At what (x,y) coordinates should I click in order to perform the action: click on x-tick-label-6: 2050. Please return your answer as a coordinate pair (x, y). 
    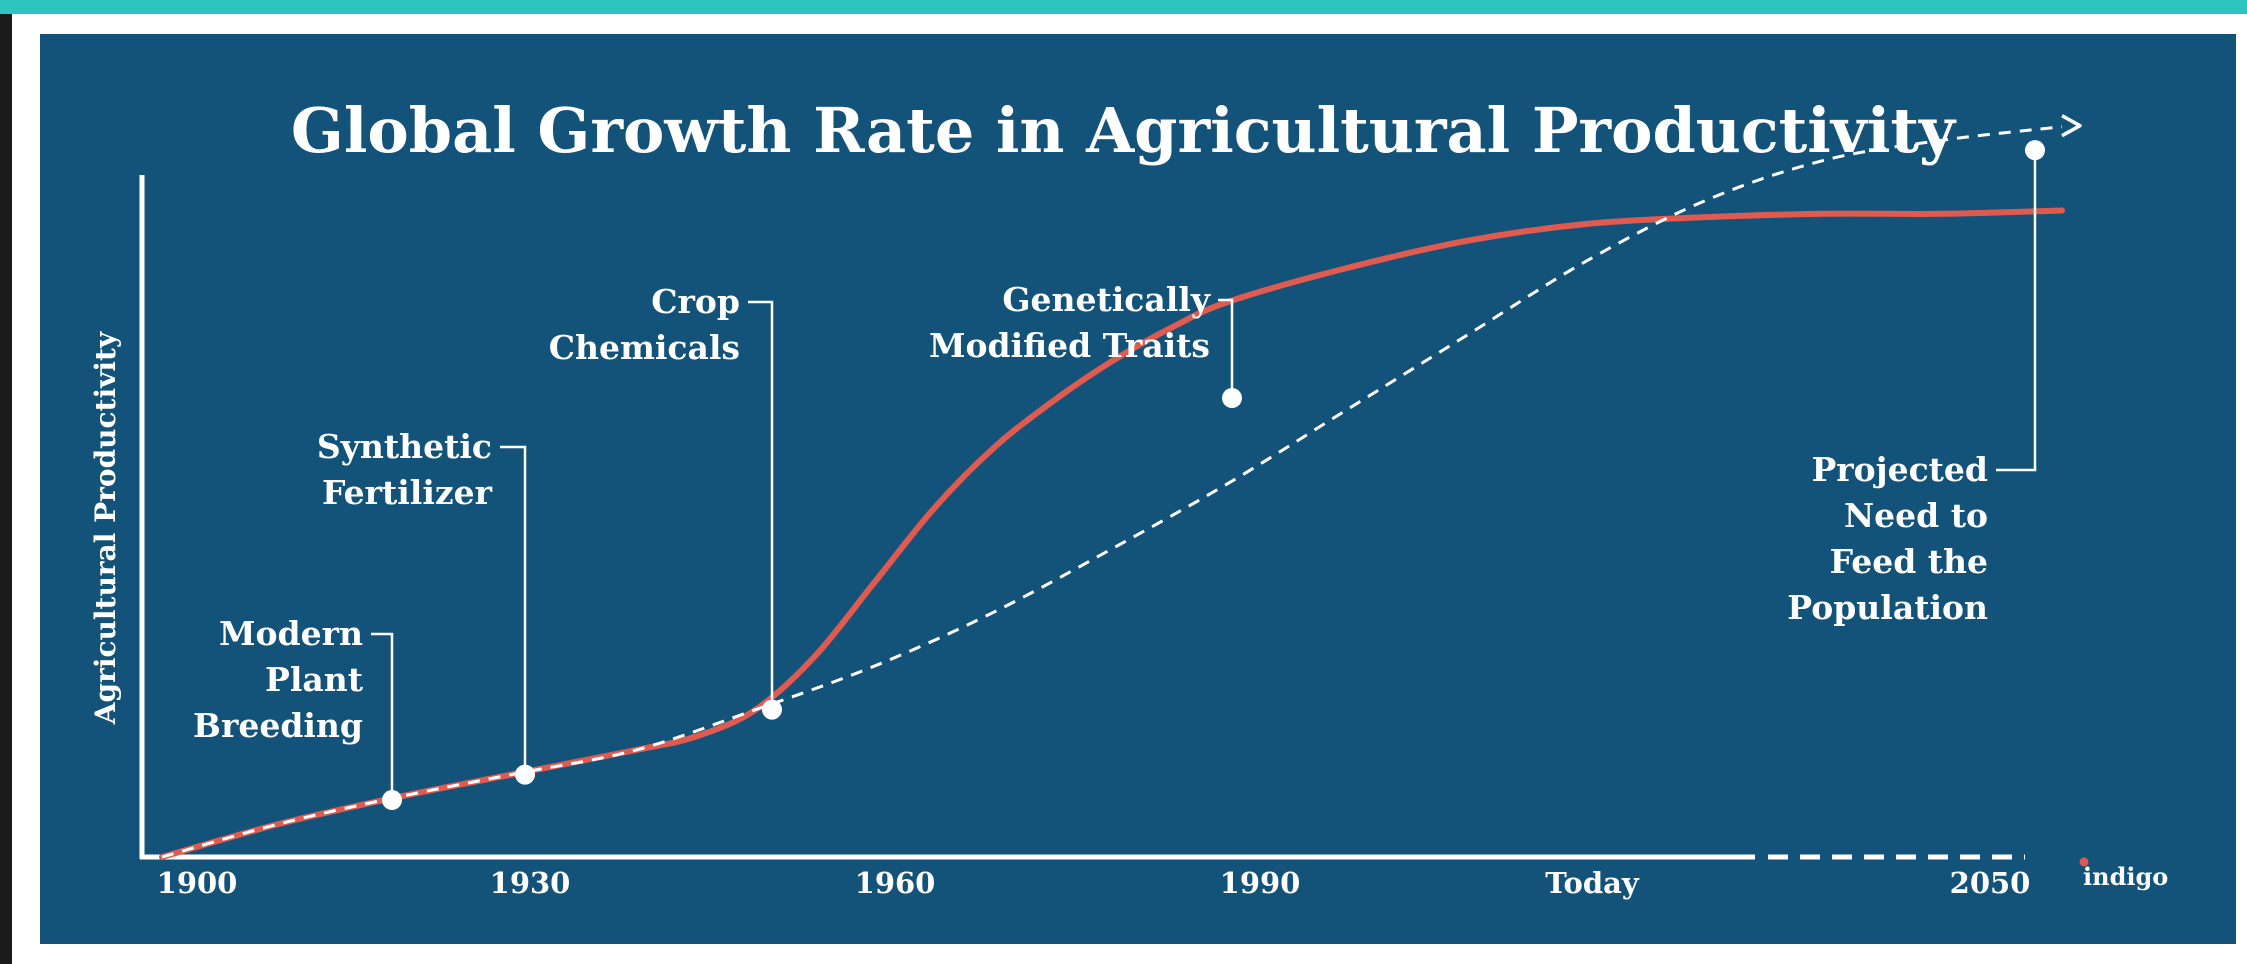
    Looking at the image, I should click on (1990, 883).